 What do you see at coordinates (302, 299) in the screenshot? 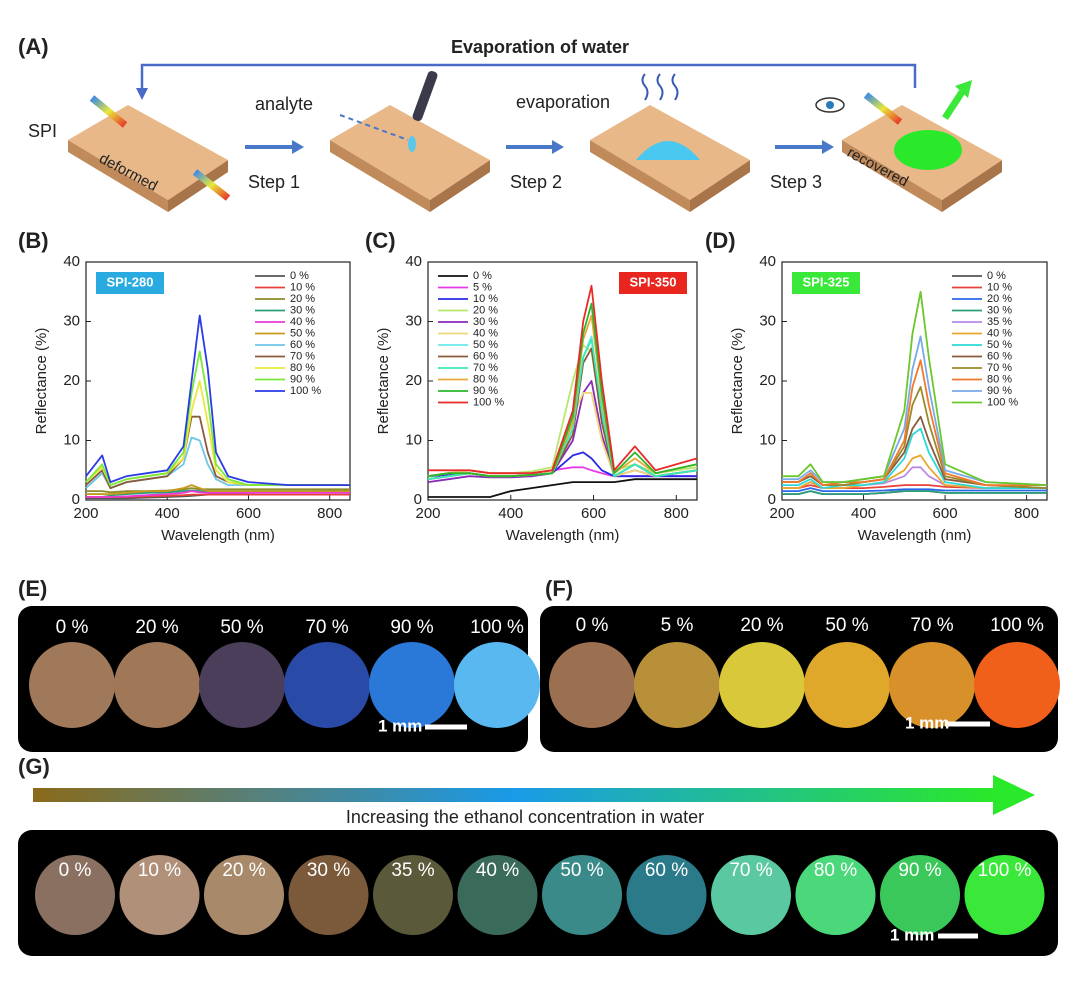
I see `legend-label: 20 %` at bounding box center [302, 299].